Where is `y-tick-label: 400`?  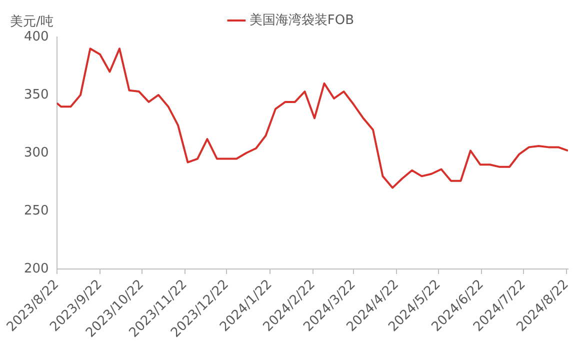 y-tick-label: 400 is located at coordinates (36, 36).